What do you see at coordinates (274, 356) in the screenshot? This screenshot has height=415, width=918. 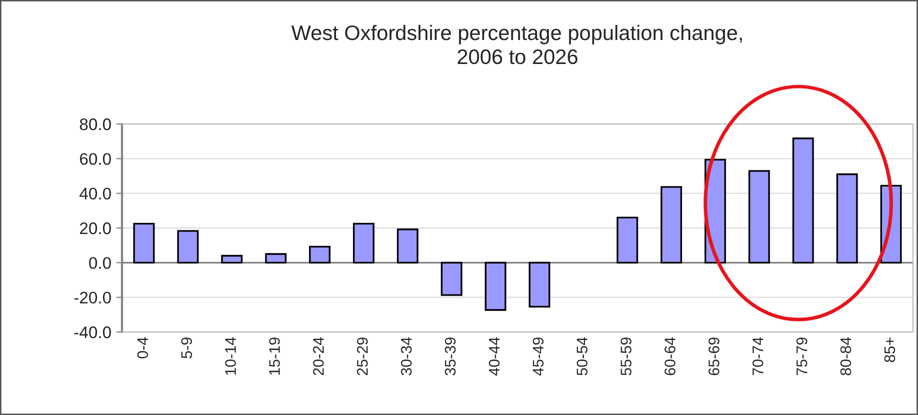 I see `x-tick-label: 15-19` at bounding box center [274, 356].